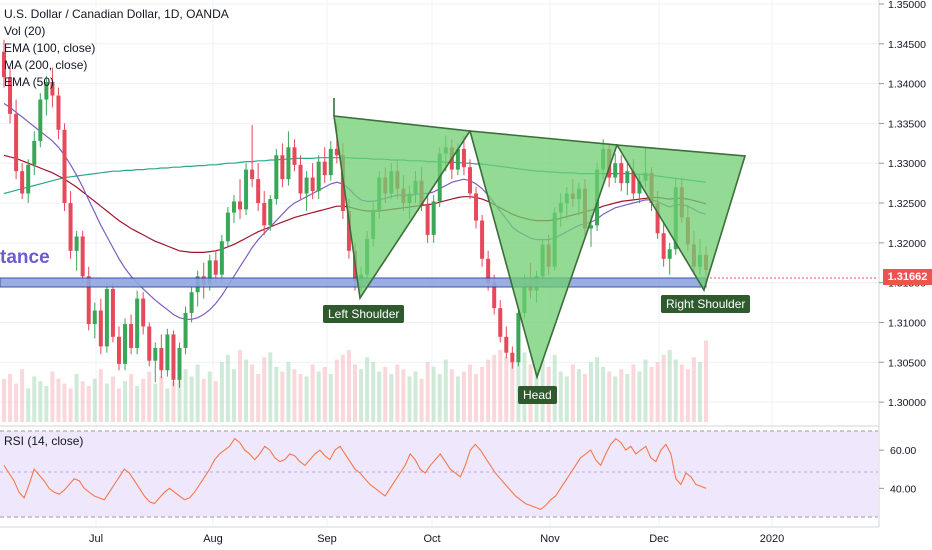 The width and height of the screenshot is (932, 550). Describe the element at coordinates (213, 539) in the screenshot. I see `time-tick-label: Aug` at that location.